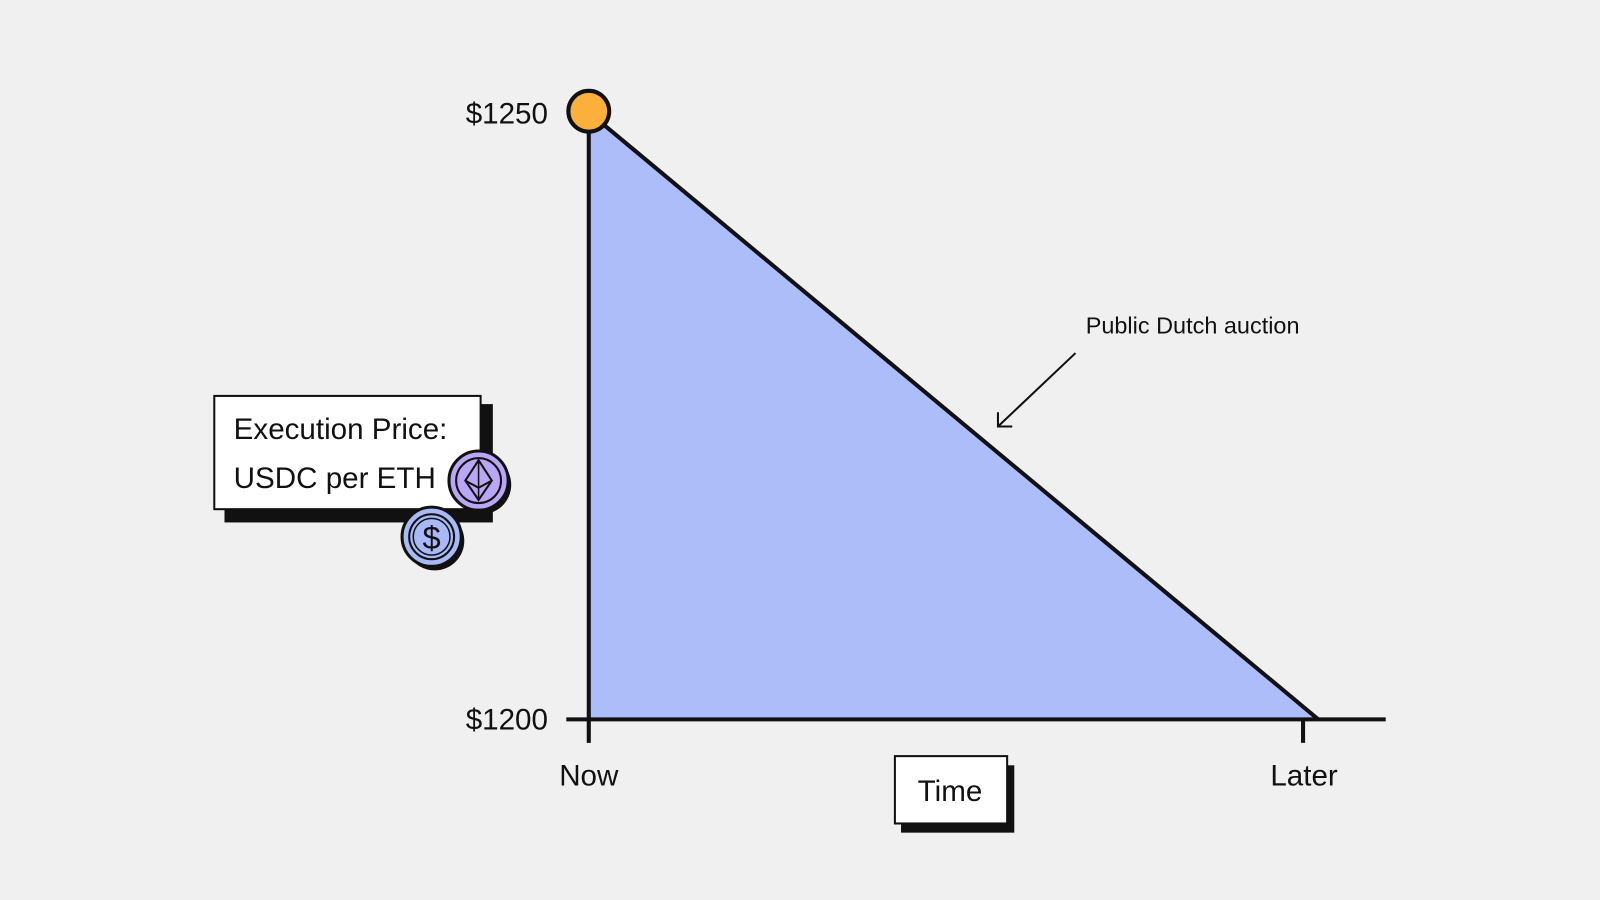 The image size is (1600, 900). I want to click on y-axis-label-line1: Execution Price:, so click(341, 429).